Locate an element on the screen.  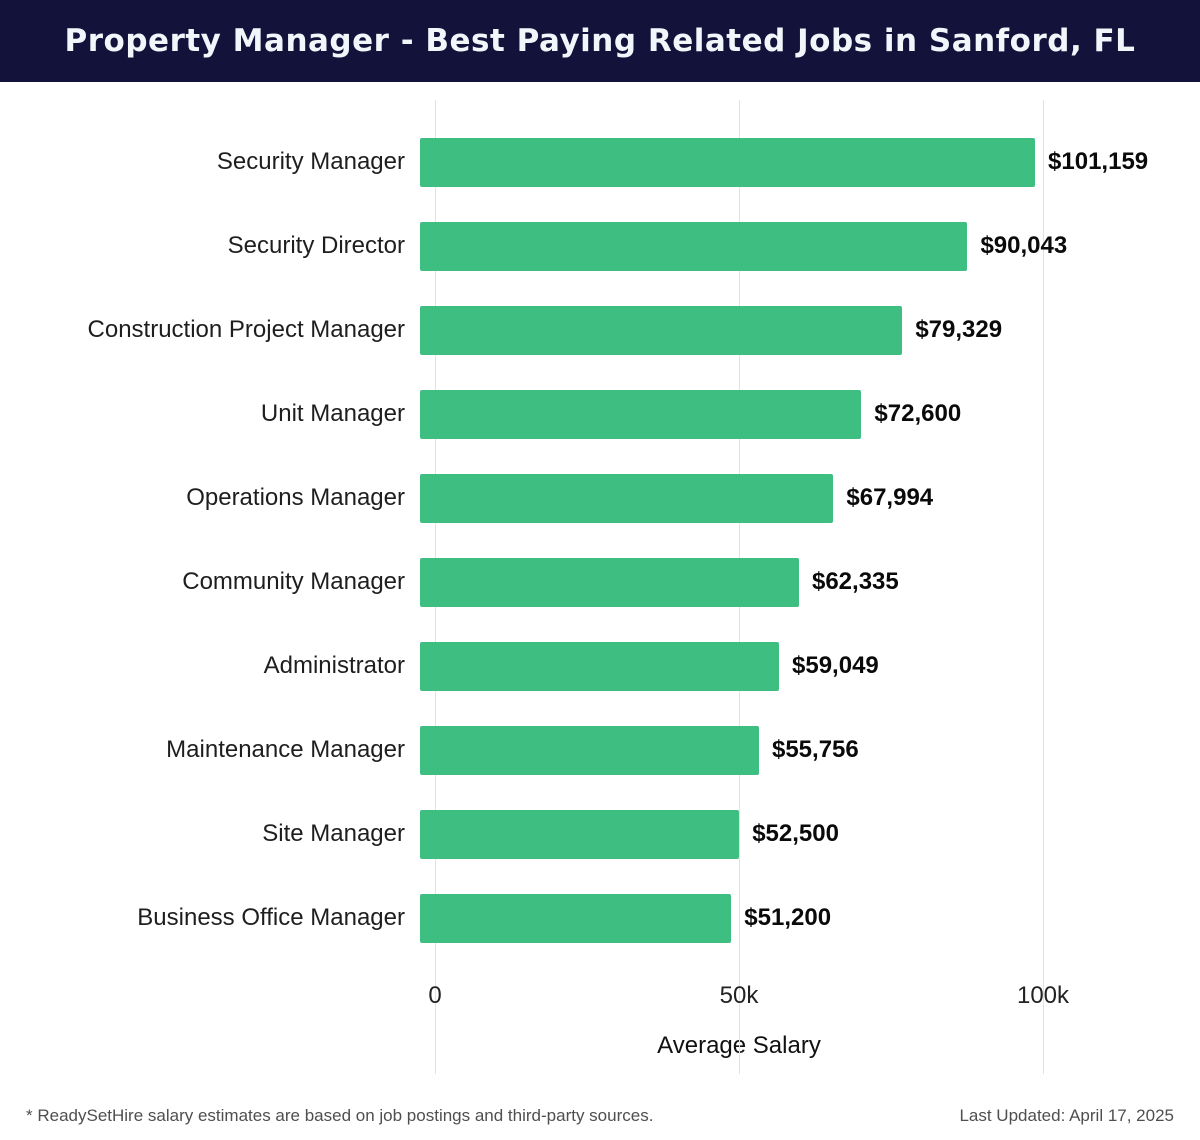
bar-area: $51,200 is located at coordinates (810, 918).